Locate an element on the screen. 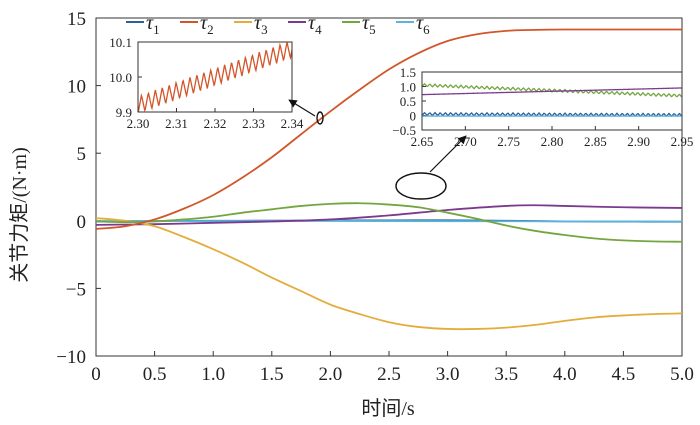  x-tick-label: 5.0 is located at coordinates (682, 374).